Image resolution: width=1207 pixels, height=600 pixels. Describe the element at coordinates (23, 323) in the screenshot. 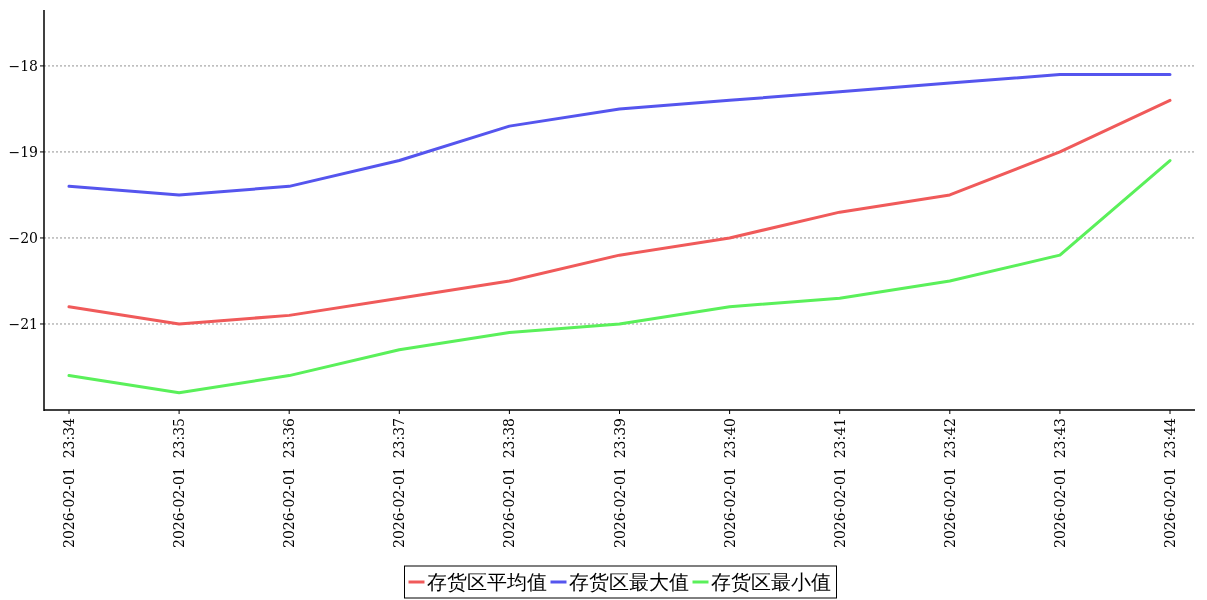

I see `y-tick-label: −21` at that location.